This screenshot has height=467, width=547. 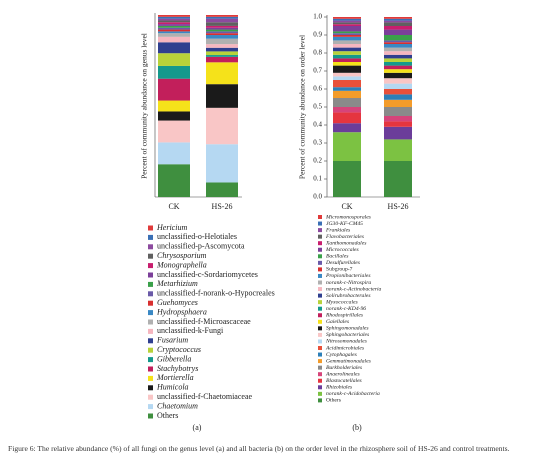 What do you see at coordinates (317, 71) in the screenshot?
I see `y-tick-label: 0.7` at bounding box center [317, 71].